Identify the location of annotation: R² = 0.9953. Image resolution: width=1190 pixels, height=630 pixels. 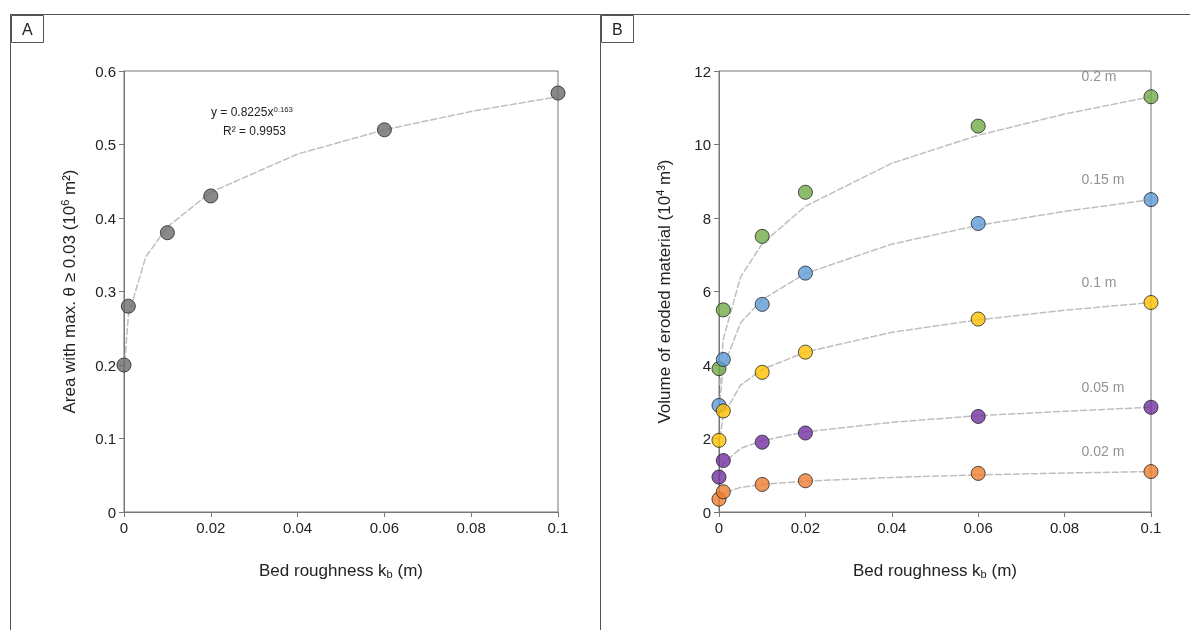
(255, 131).